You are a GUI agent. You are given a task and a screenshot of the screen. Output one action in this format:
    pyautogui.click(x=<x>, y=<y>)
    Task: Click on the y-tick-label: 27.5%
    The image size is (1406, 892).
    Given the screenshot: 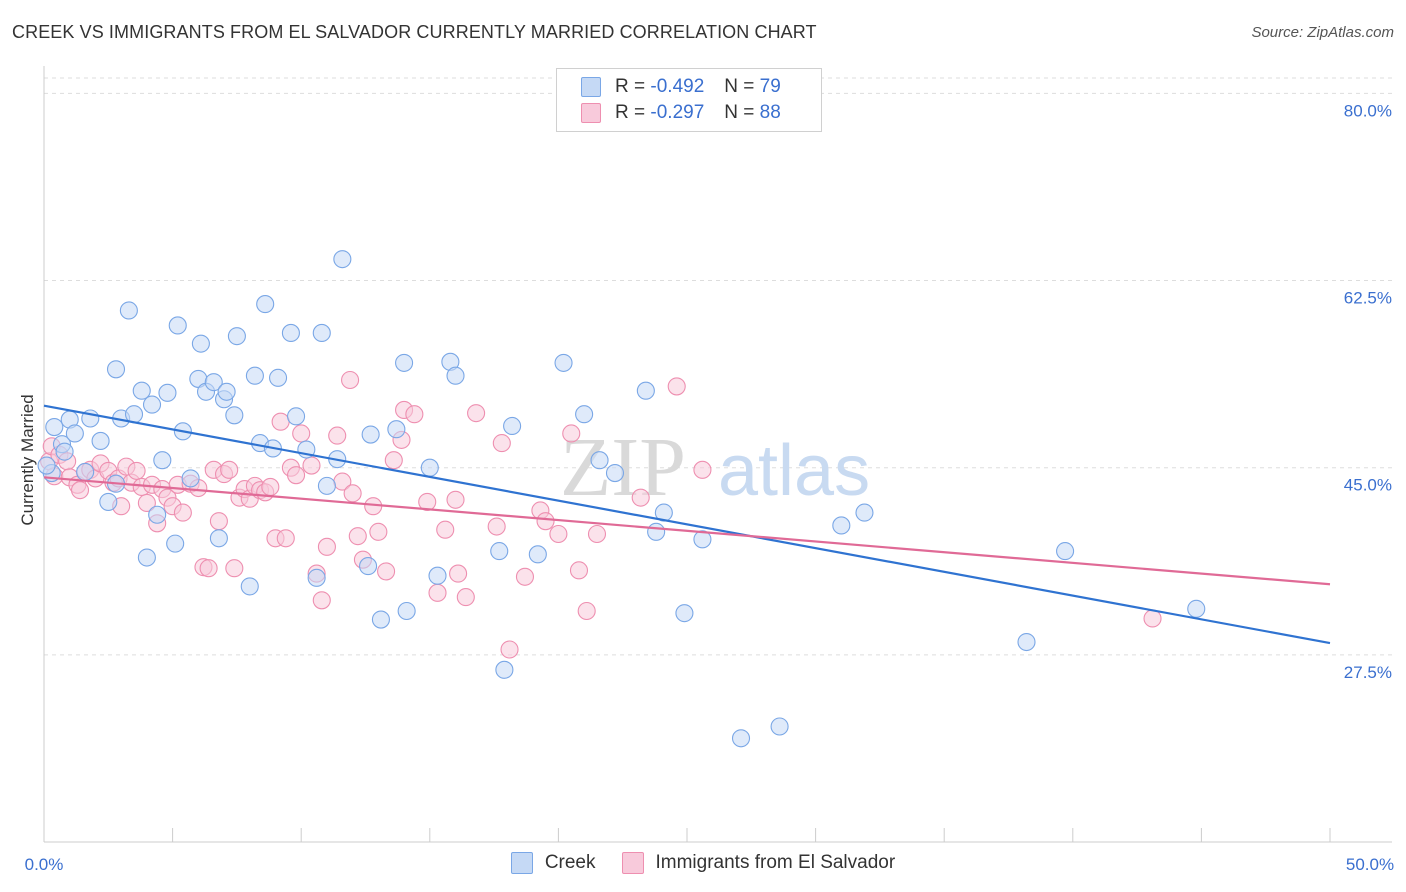 What is the action you would take?
    pyautogui.click(x=1368, y=672)
    